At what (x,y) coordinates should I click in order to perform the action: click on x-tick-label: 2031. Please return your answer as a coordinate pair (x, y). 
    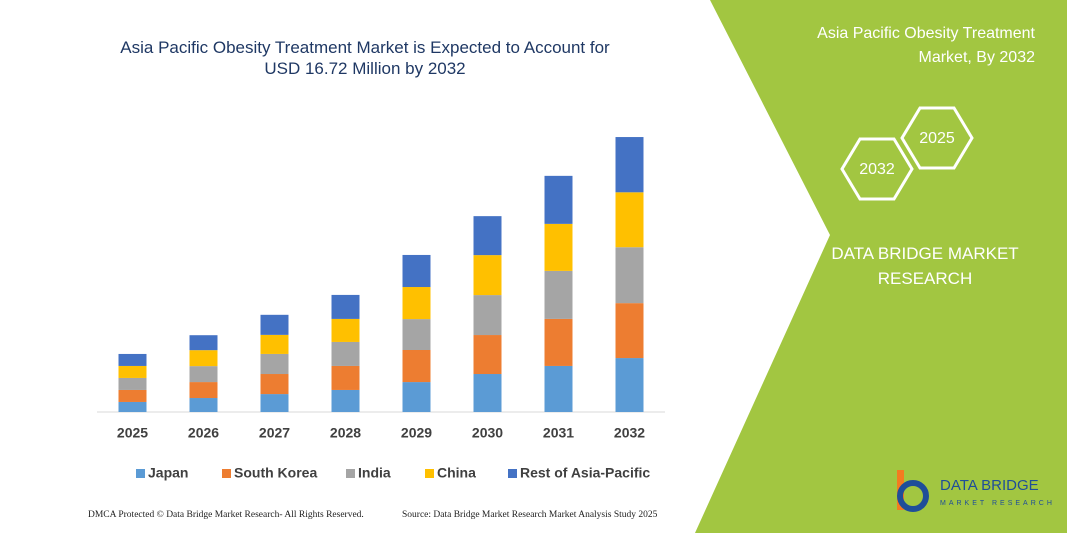
    Looking at the image, I should click on (558, 433).